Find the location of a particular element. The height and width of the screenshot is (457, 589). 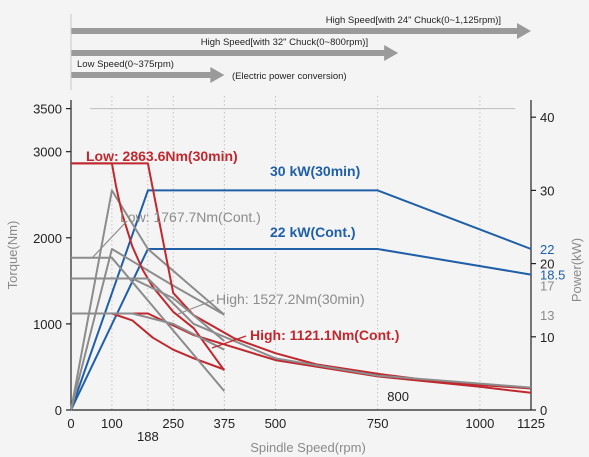

y-left-tick-label-2: 2000 is located at coordinates (47, 238).